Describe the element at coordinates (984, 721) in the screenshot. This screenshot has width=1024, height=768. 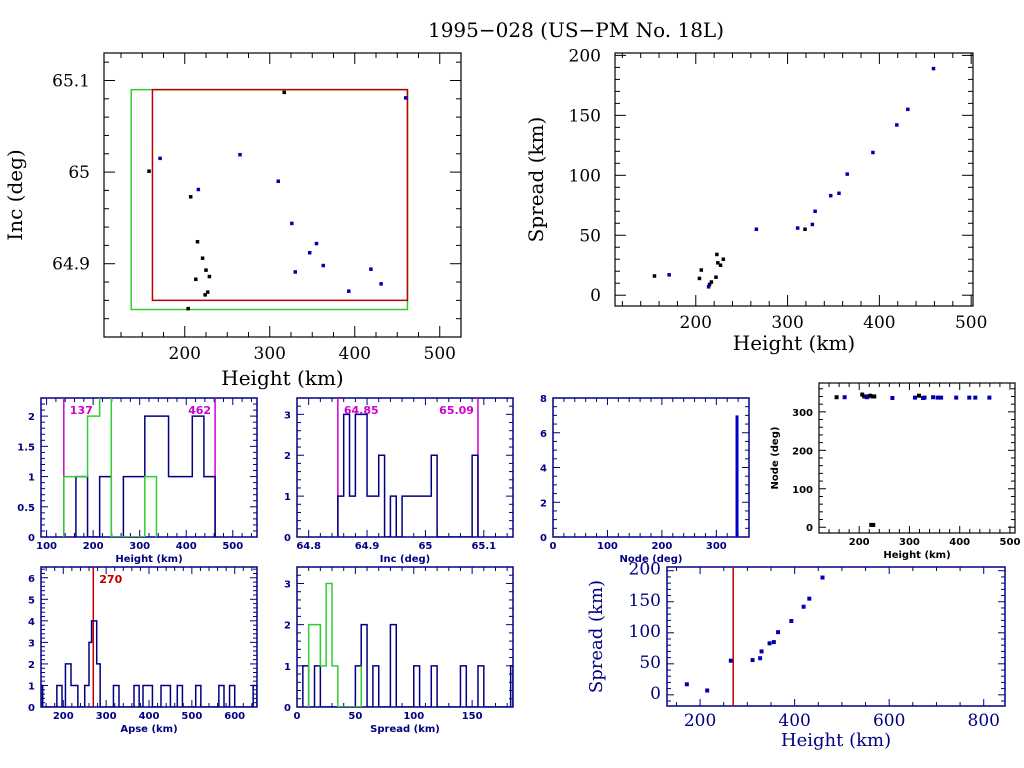
I see `x-tick-label: 800` at that location.